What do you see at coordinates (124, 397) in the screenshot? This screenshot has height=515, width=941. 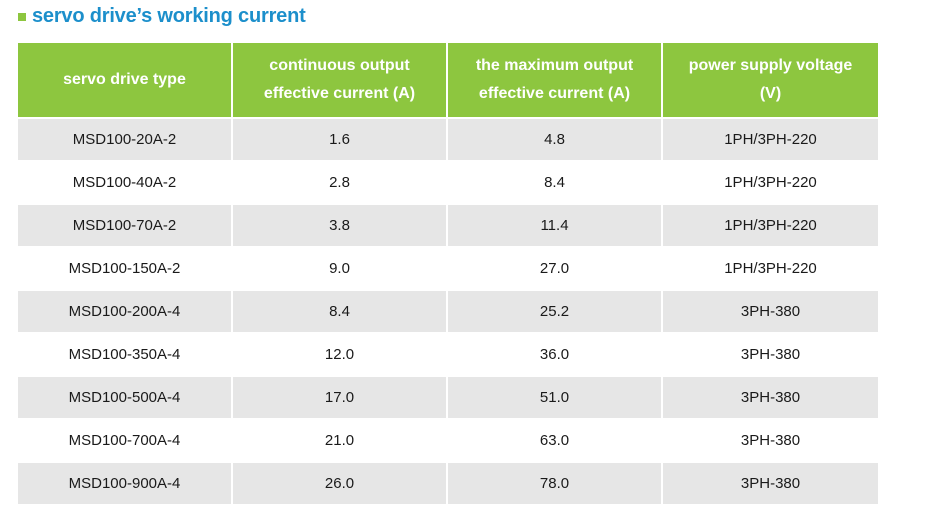 I see `cell-drive-type: MSD100-500A-4` at bounding box center [124, 397].